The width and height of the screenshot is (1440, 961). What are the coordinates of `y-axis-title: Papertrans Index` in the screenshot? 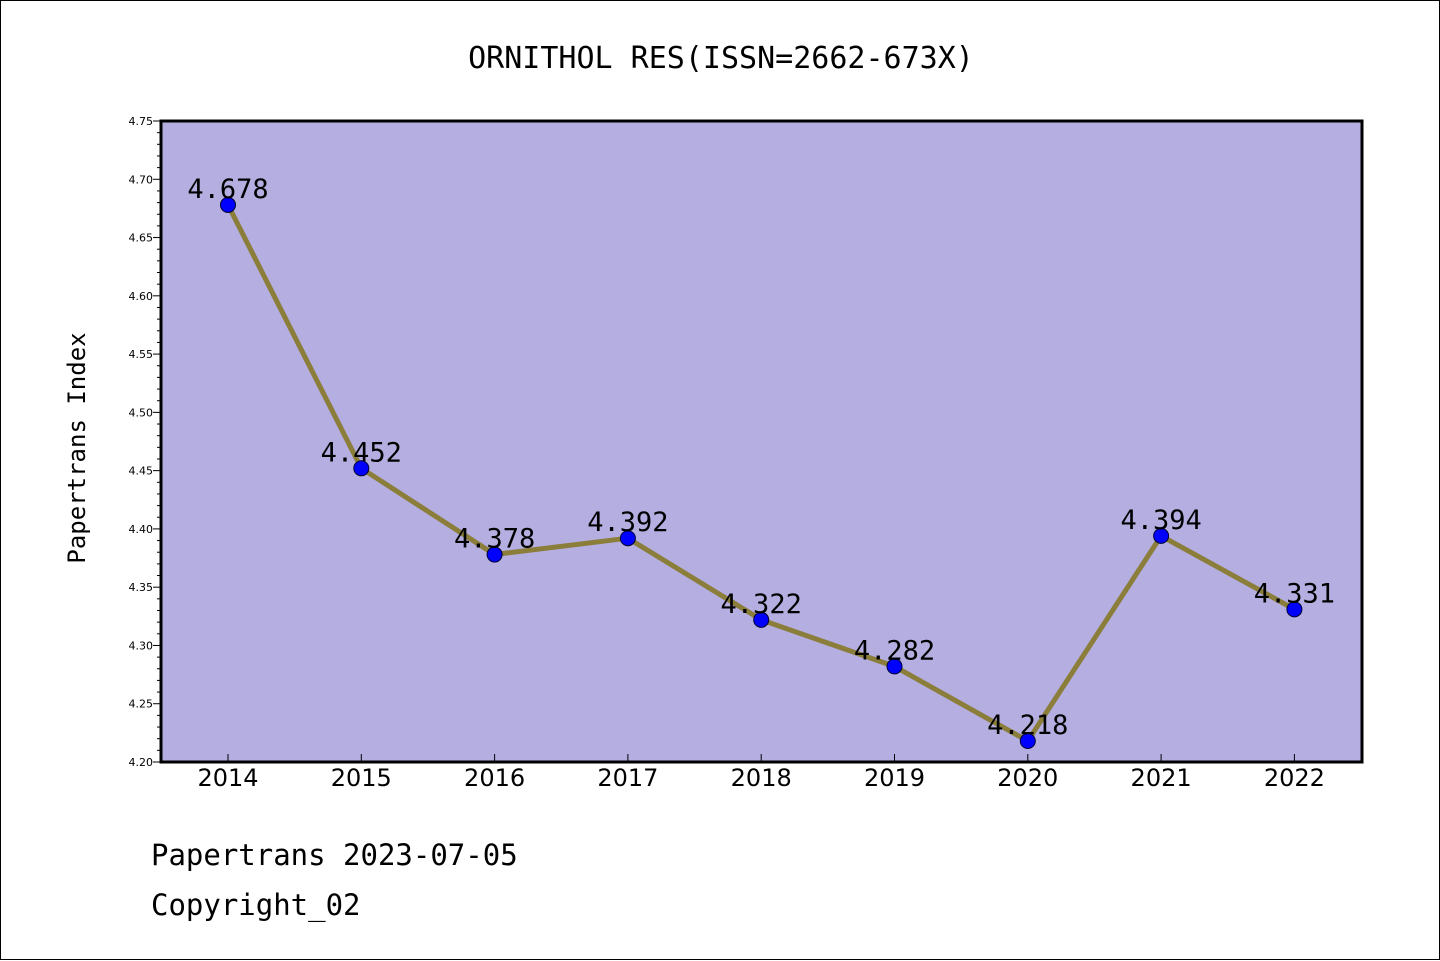 It's located at (77, 447).